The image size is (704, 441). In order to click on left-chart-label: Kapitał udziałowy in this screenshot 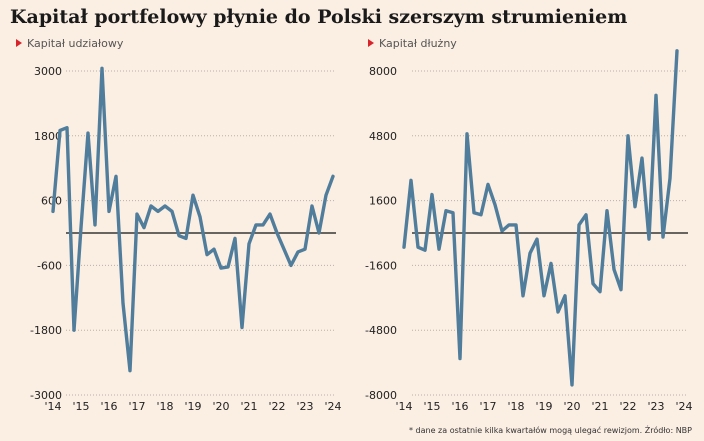, I will do `click(69, 43)`.